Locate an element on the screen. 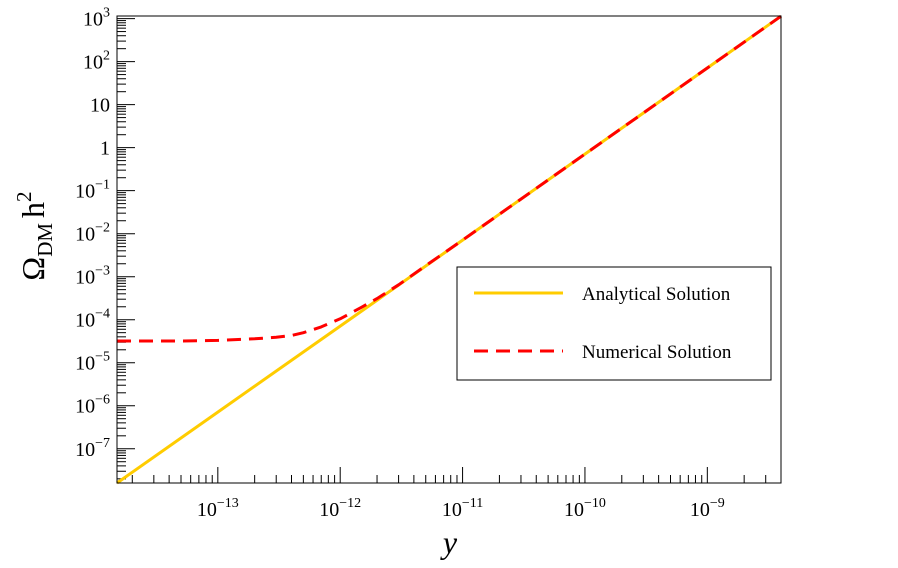 The width and height of the screenshot is (898, 568). x-tick-label-exponent: −13 is located at coordinates (228, 503).